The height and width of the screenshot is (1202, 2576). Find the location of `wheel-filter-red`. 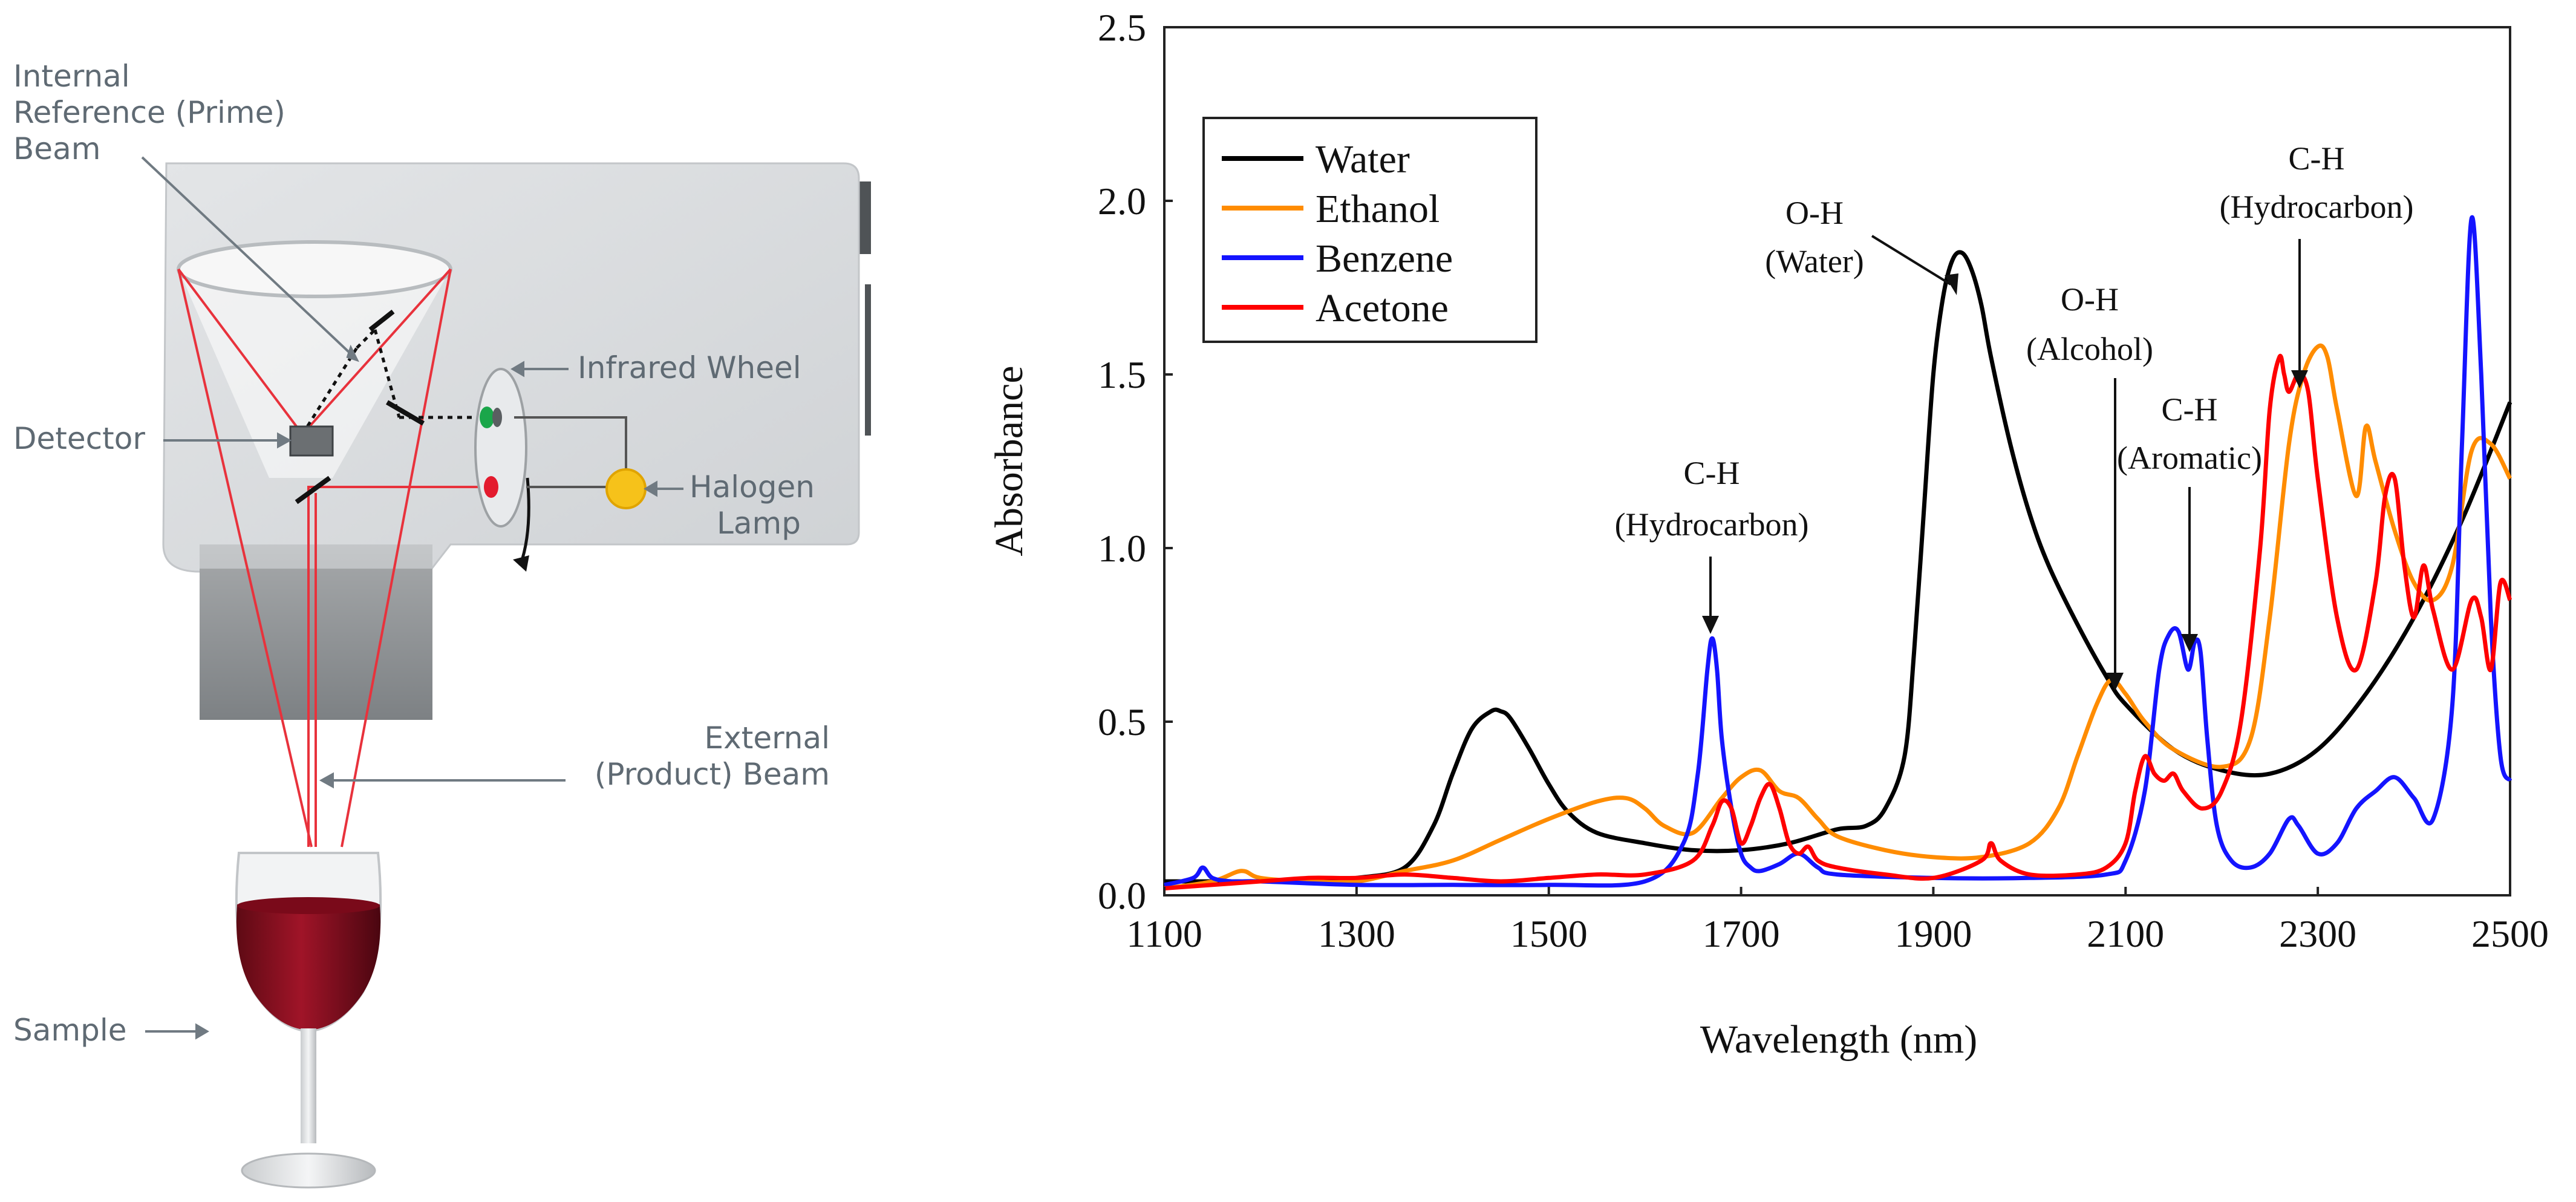

wheel-filter-red is located at coordinates (491, 487).